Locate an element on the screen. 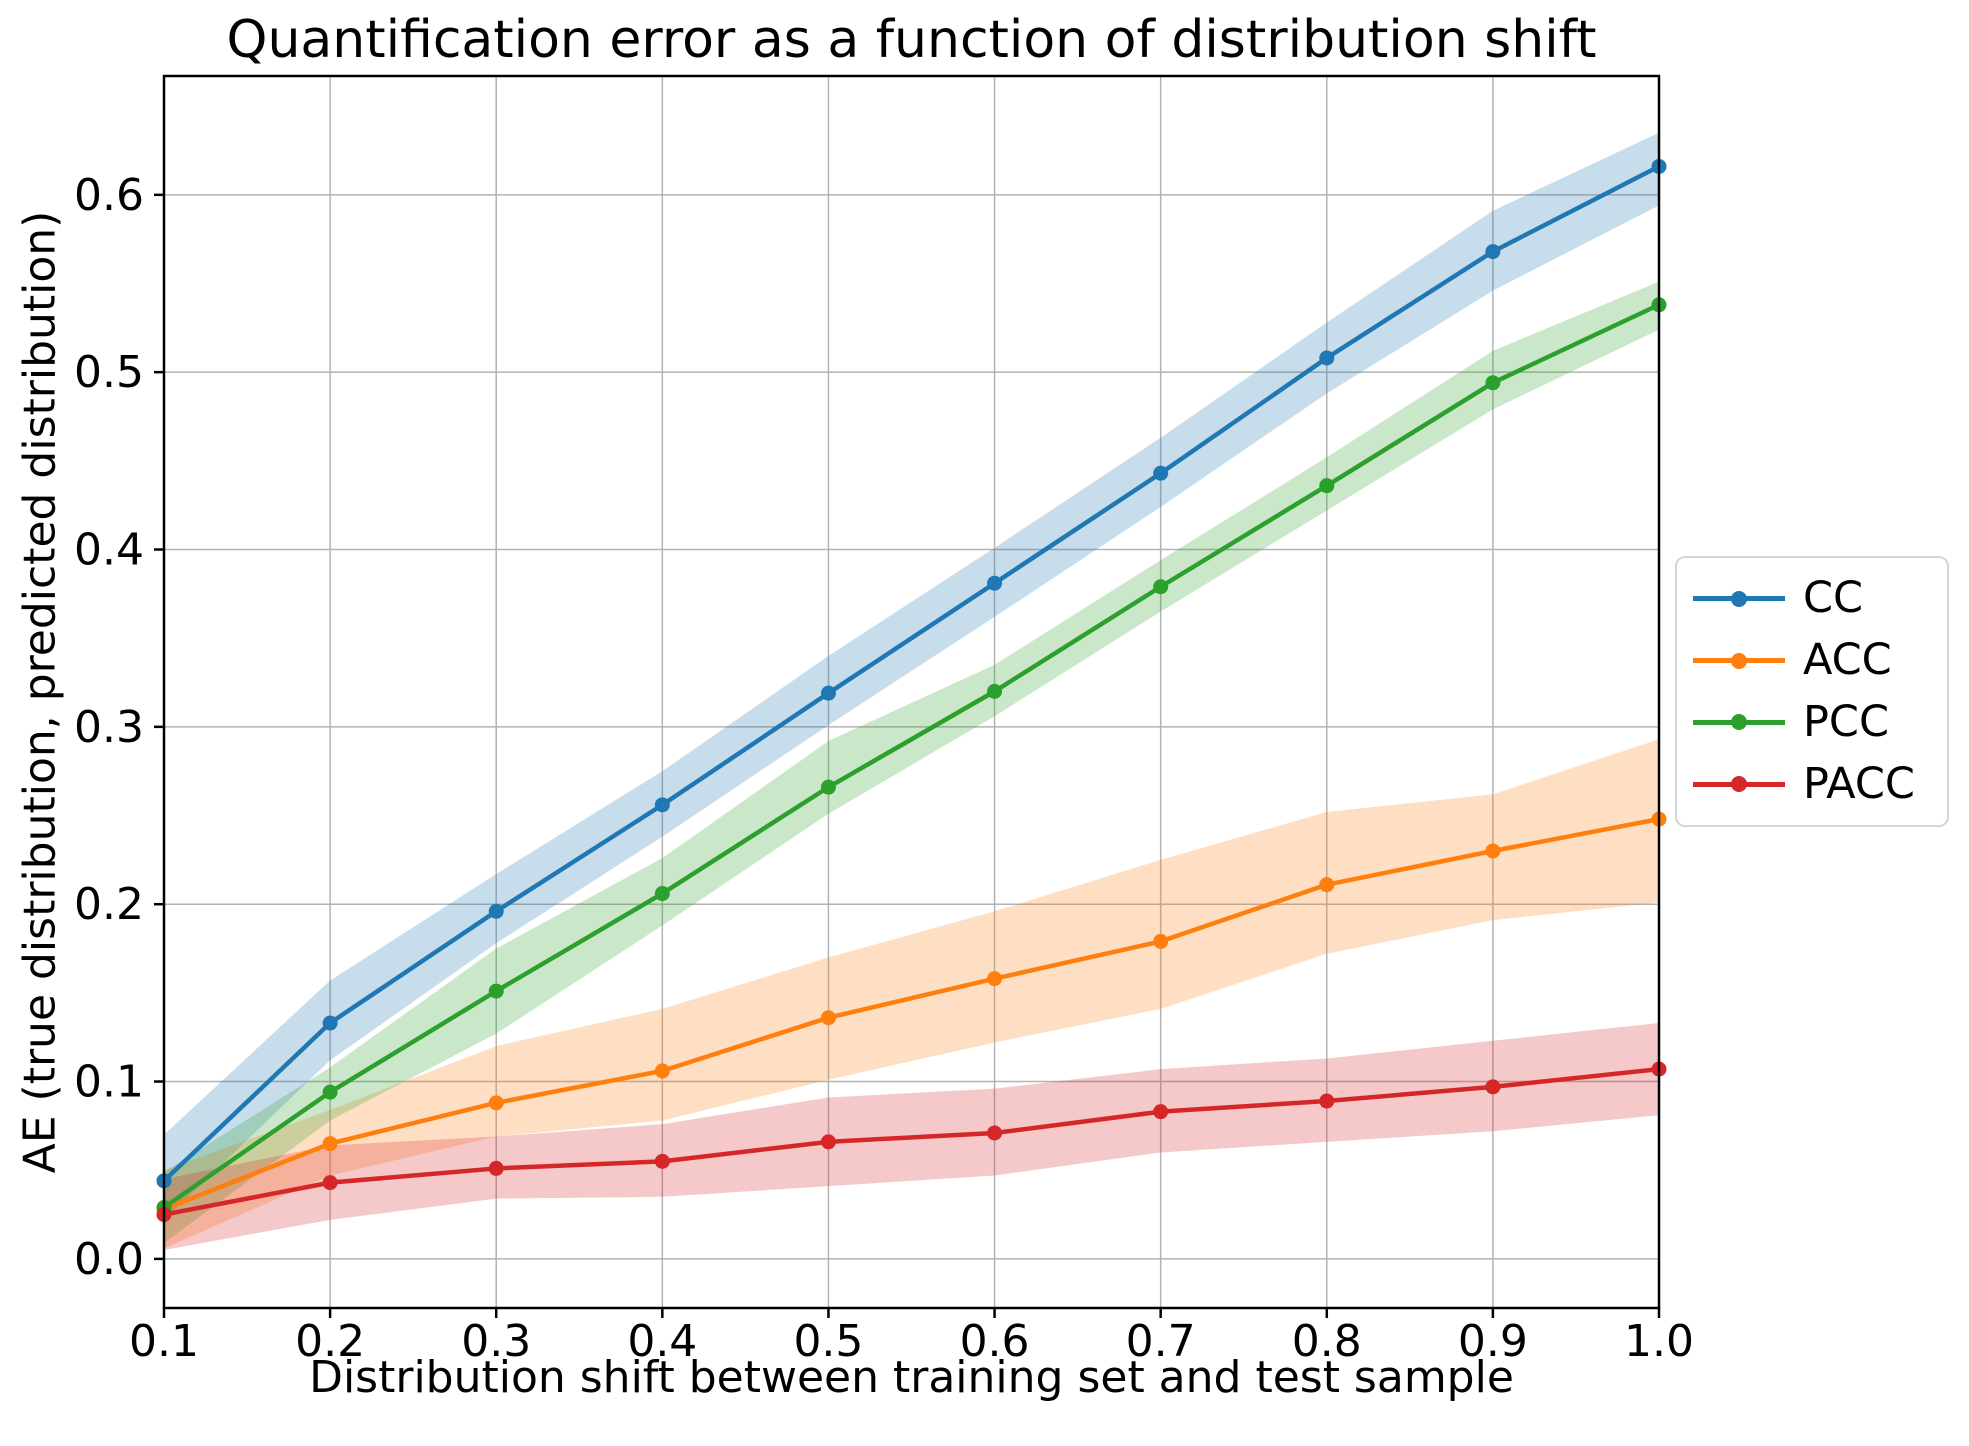 The image size is (1969, 1446). x-tick-label: 1.0 is located at coordinates (1659, 1341).